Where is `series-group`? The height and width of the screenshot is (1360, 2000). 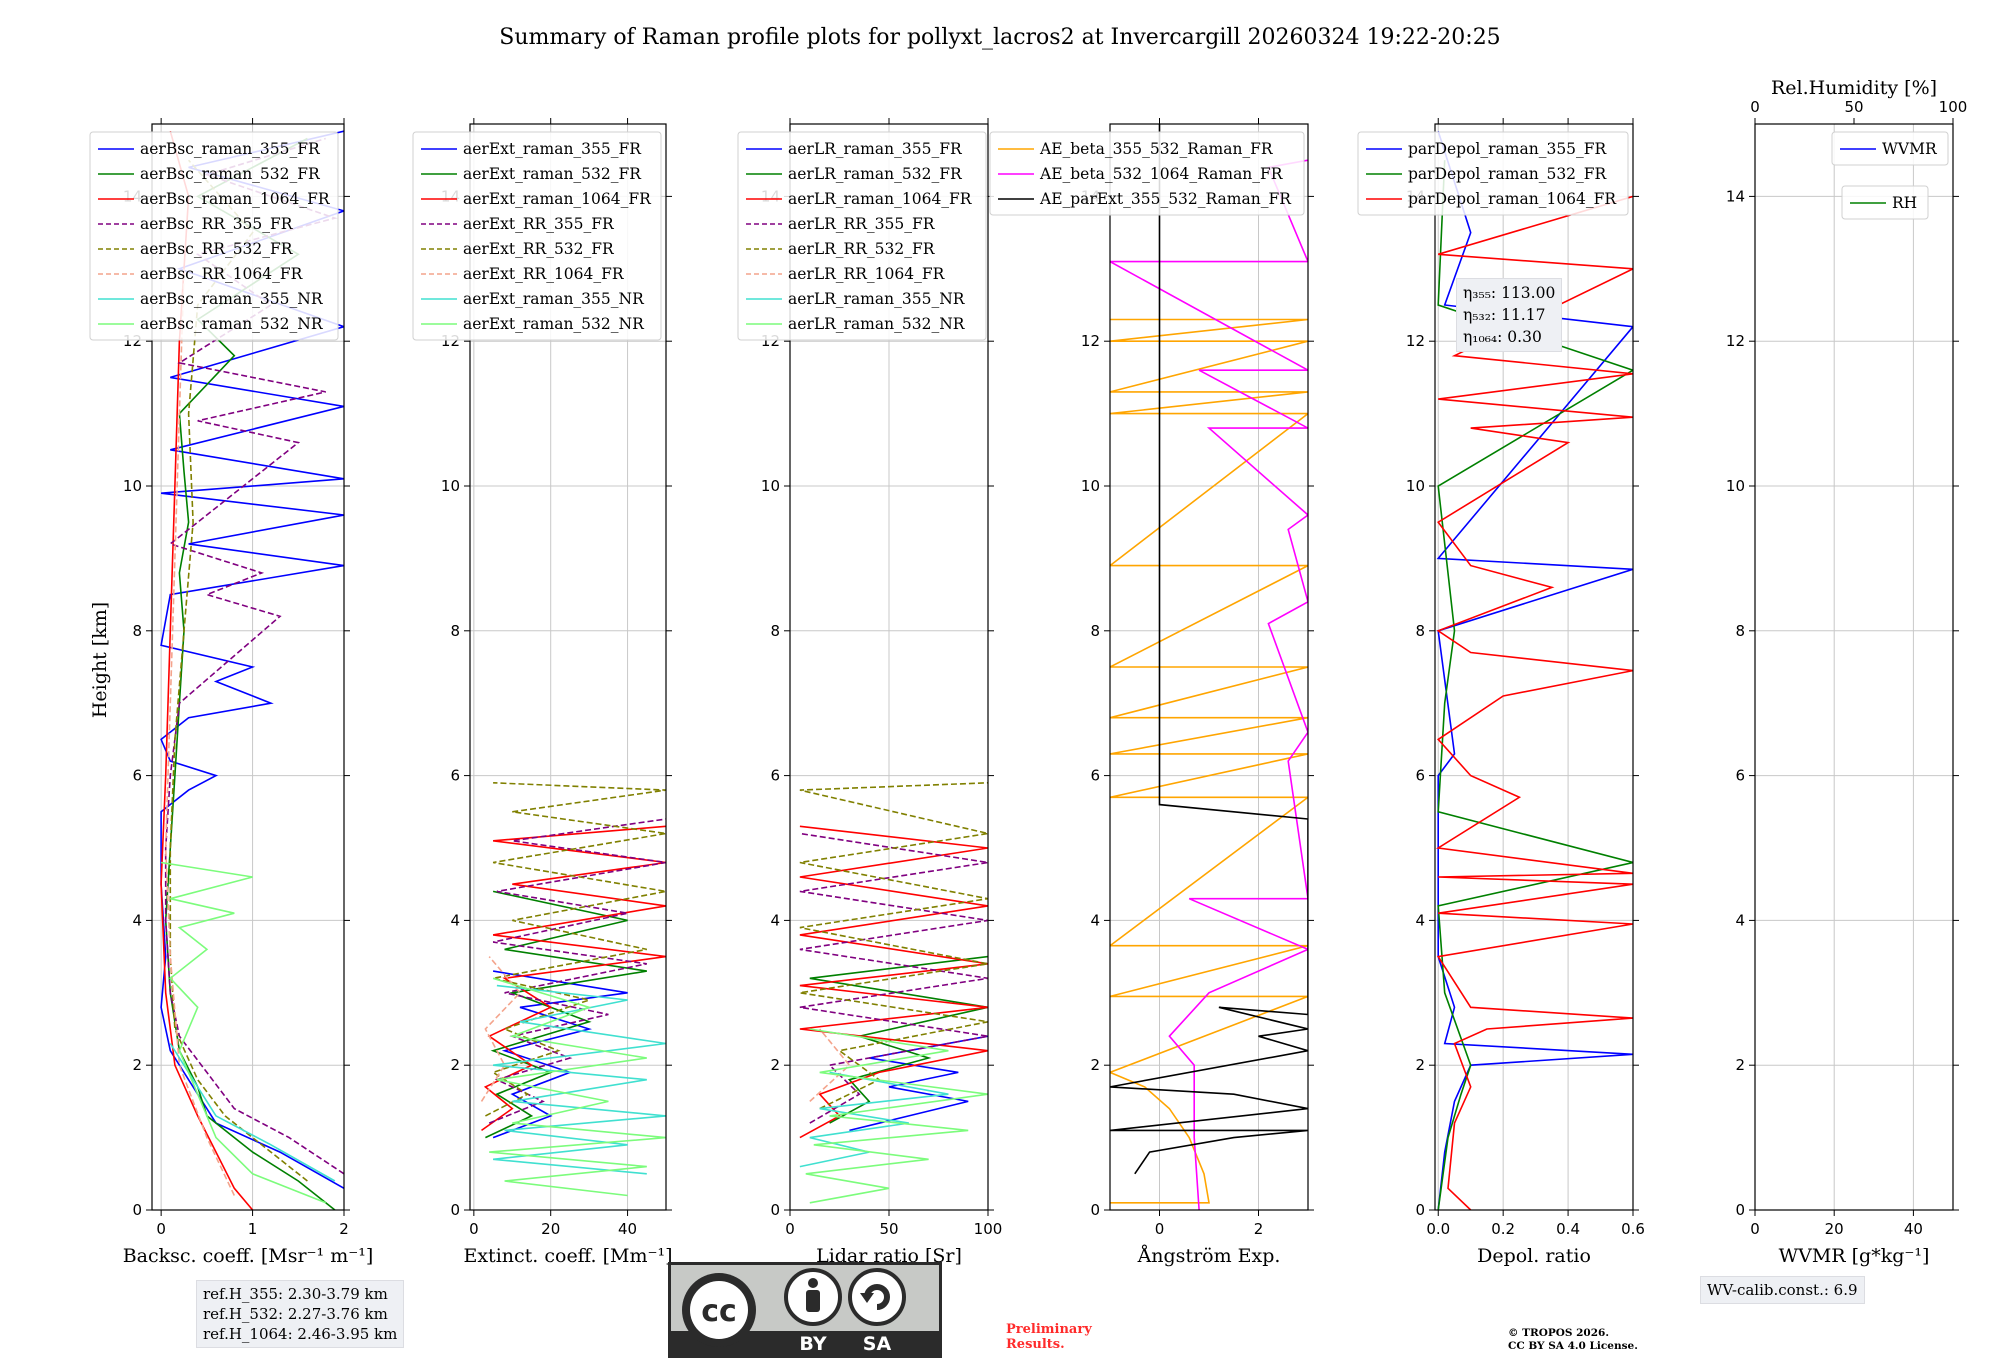 series-group is located at coordinates (573, 989).